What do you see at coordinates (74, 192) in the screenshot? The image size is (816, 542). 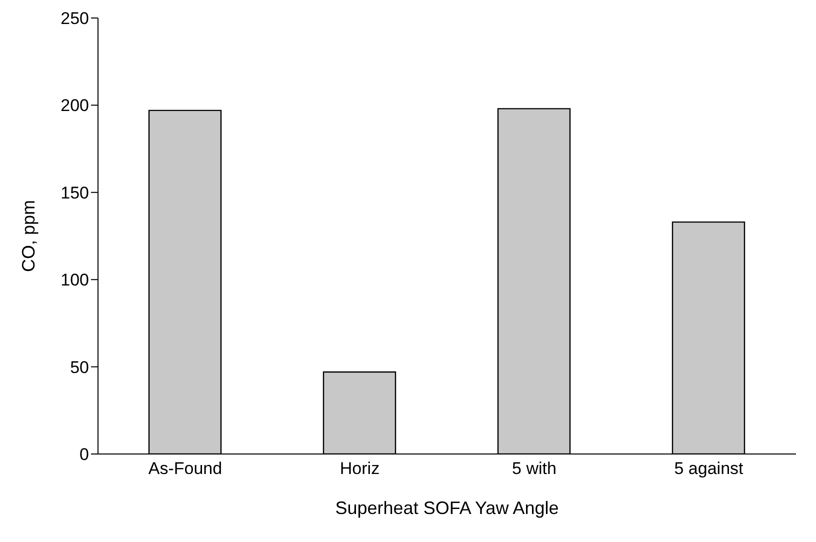 I see `y-tick-label: 150` at bounding box center [74, 192].